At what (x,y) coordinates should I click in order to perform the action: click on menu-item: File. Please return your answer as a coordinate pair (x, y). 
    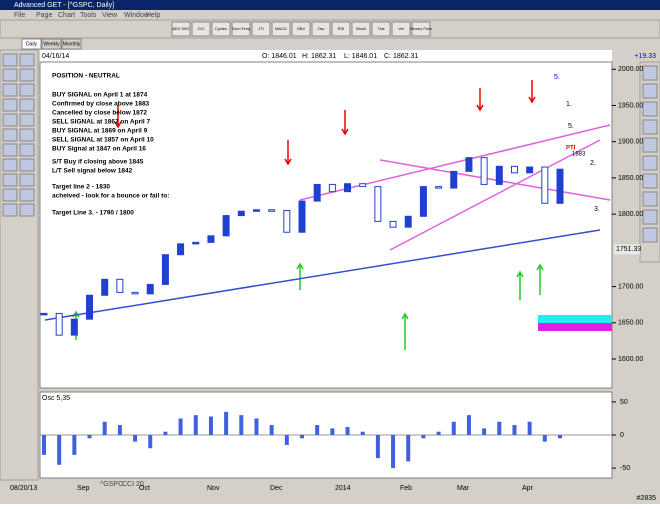
    Looking at the image, I should click on (19, 15).